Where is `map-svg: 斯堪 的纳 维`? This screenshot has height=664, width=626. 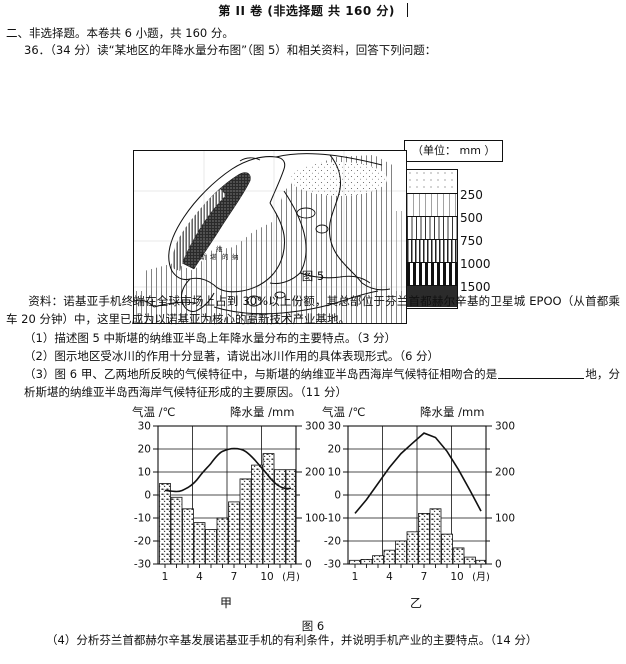 map-svg: 斯堪 的纳 维 is located at coordinates (270, 237).